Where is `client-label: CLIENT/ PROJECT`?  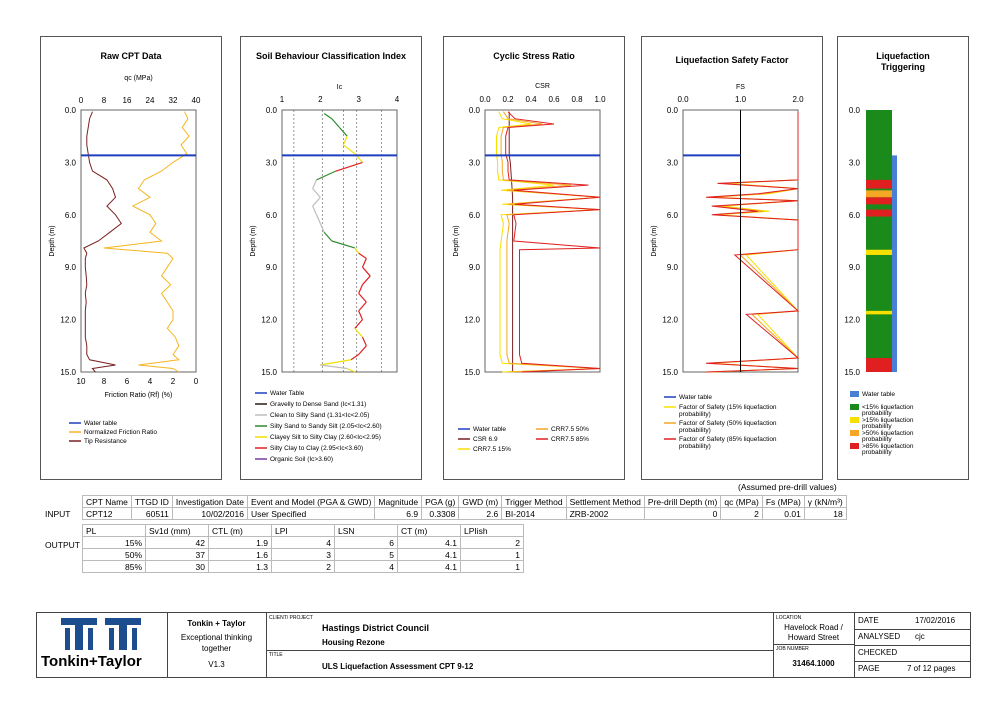
client-label: CLIENT/ PROJECT is located at coordinates (291, 618).